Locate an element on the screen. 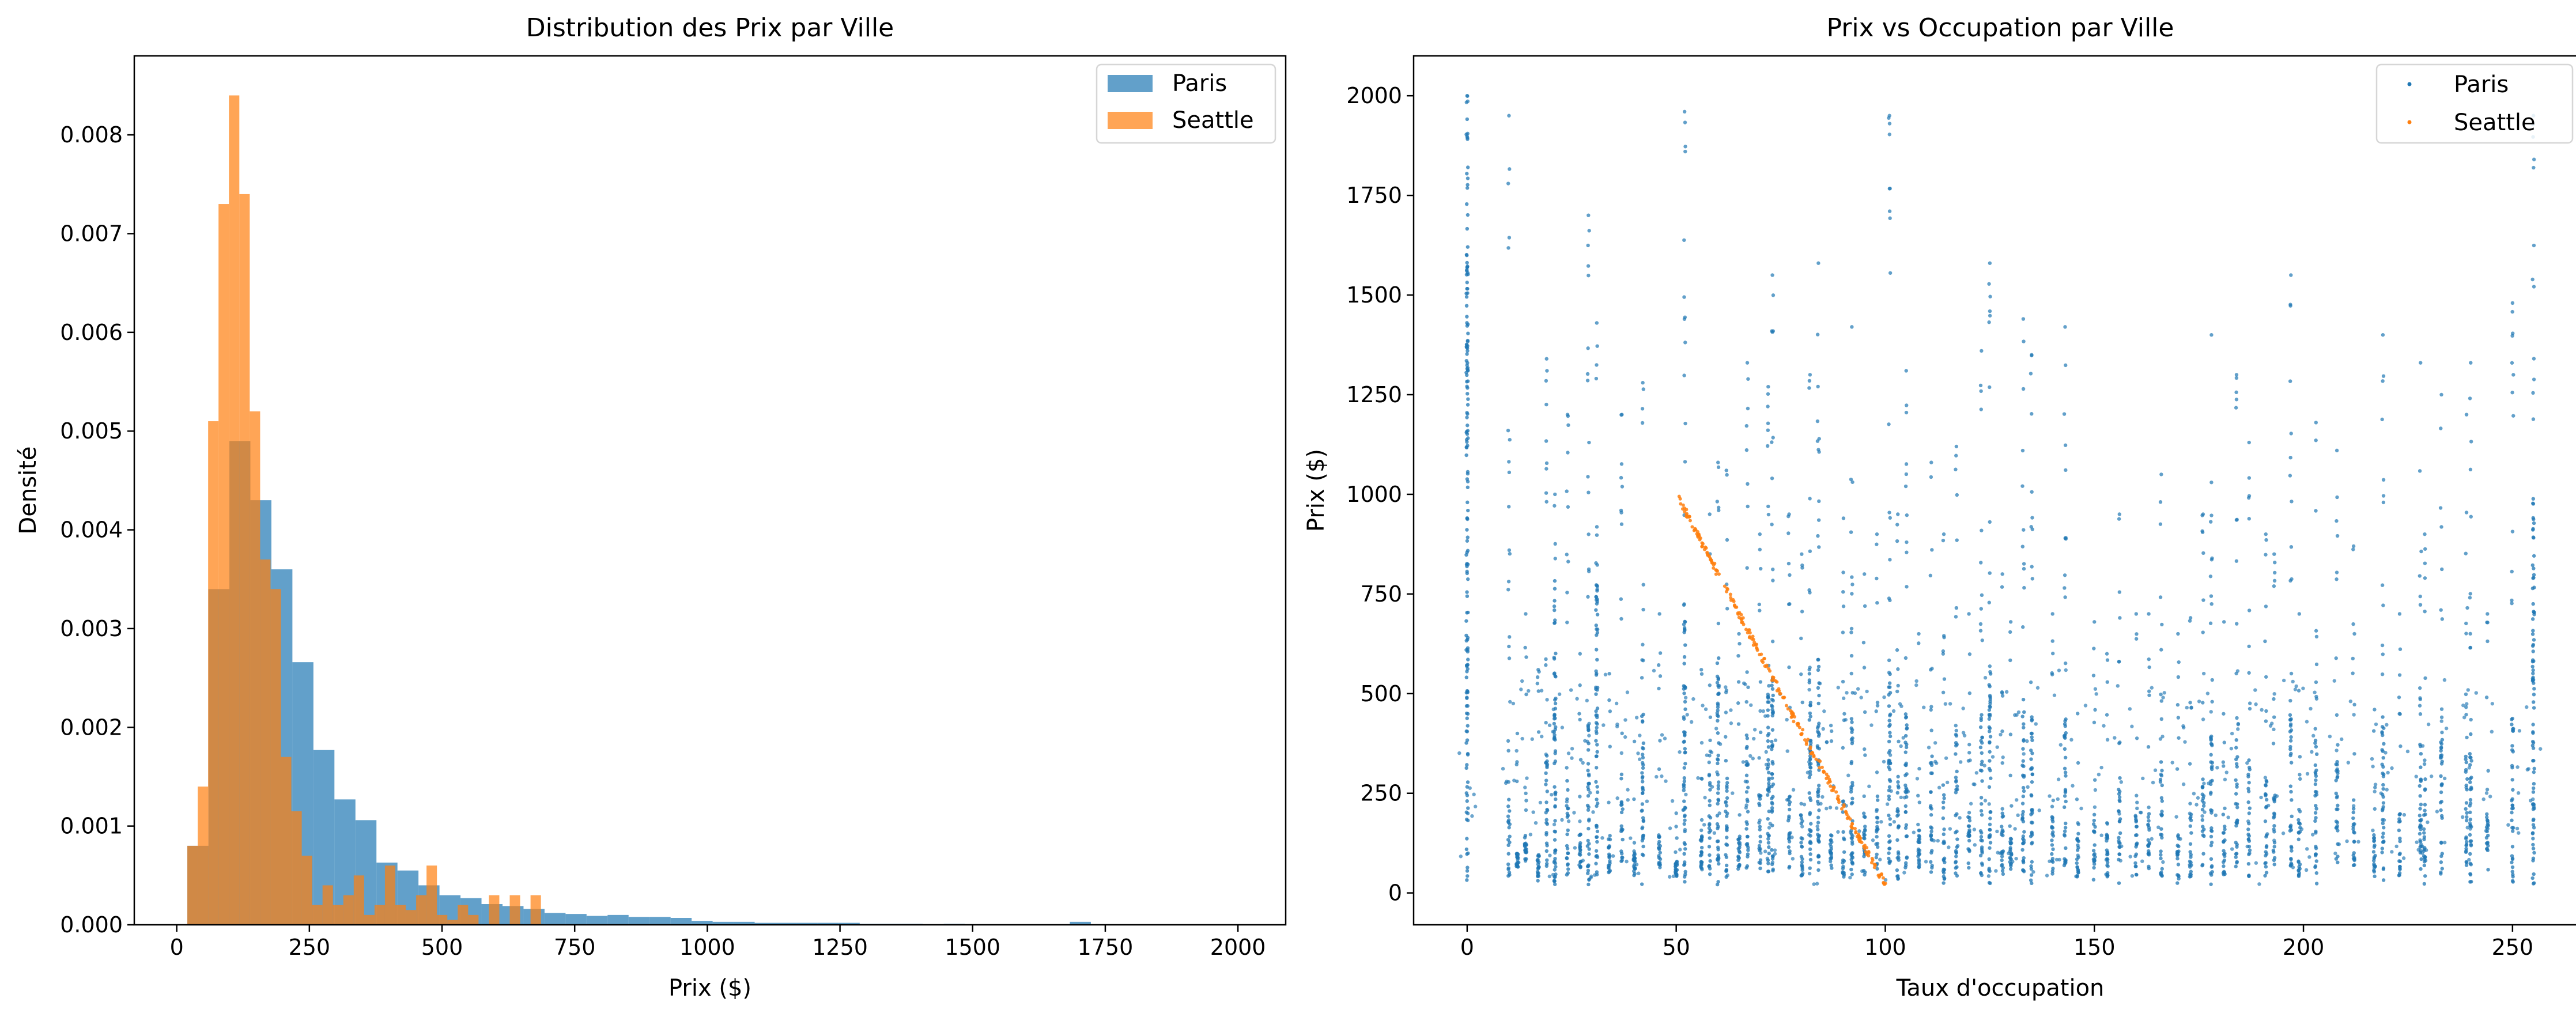 The height and width of the screenshot is (1017, 2576). seattle-points is located at coordinates (1782, 690).